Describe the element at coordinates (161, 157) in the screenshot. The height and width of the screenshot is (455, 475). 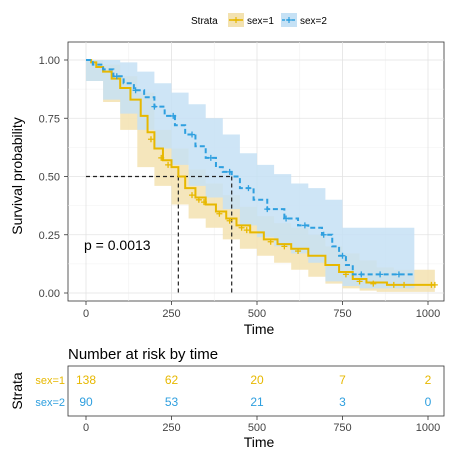
I see `censor-mark-sex=1-1` at that location.